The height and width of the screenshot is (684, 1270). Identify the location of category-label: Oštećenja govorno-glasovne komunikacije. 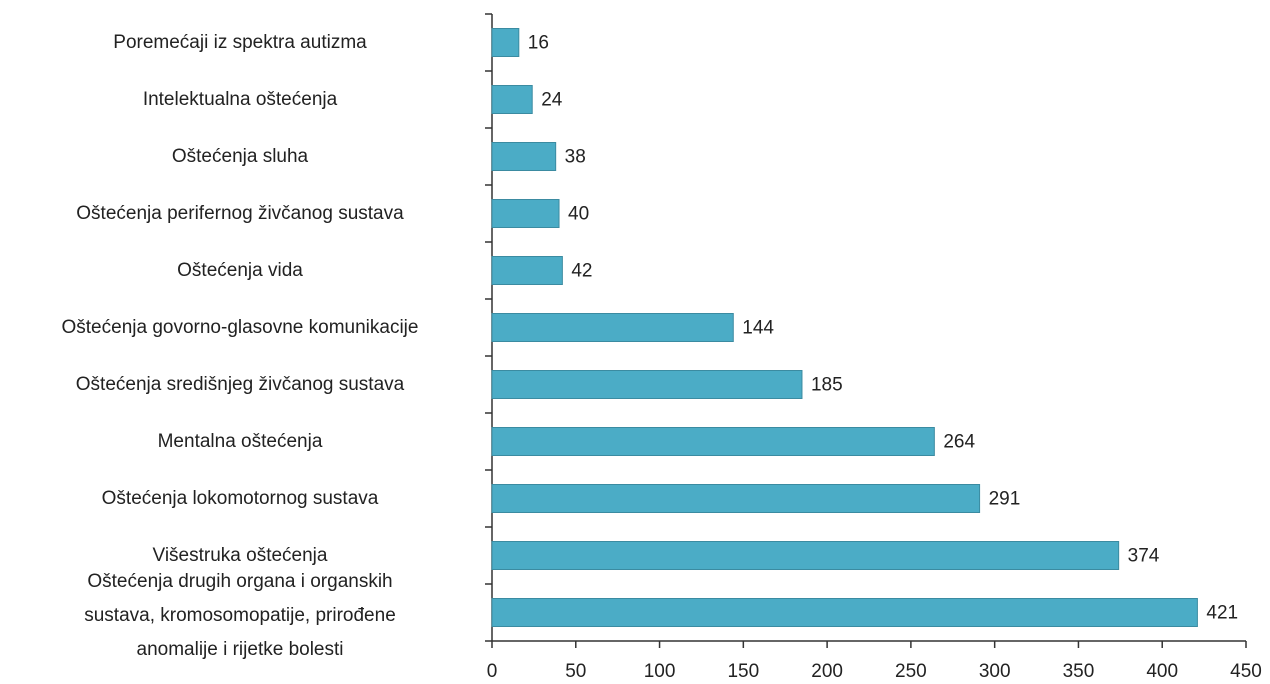
(240, 327).